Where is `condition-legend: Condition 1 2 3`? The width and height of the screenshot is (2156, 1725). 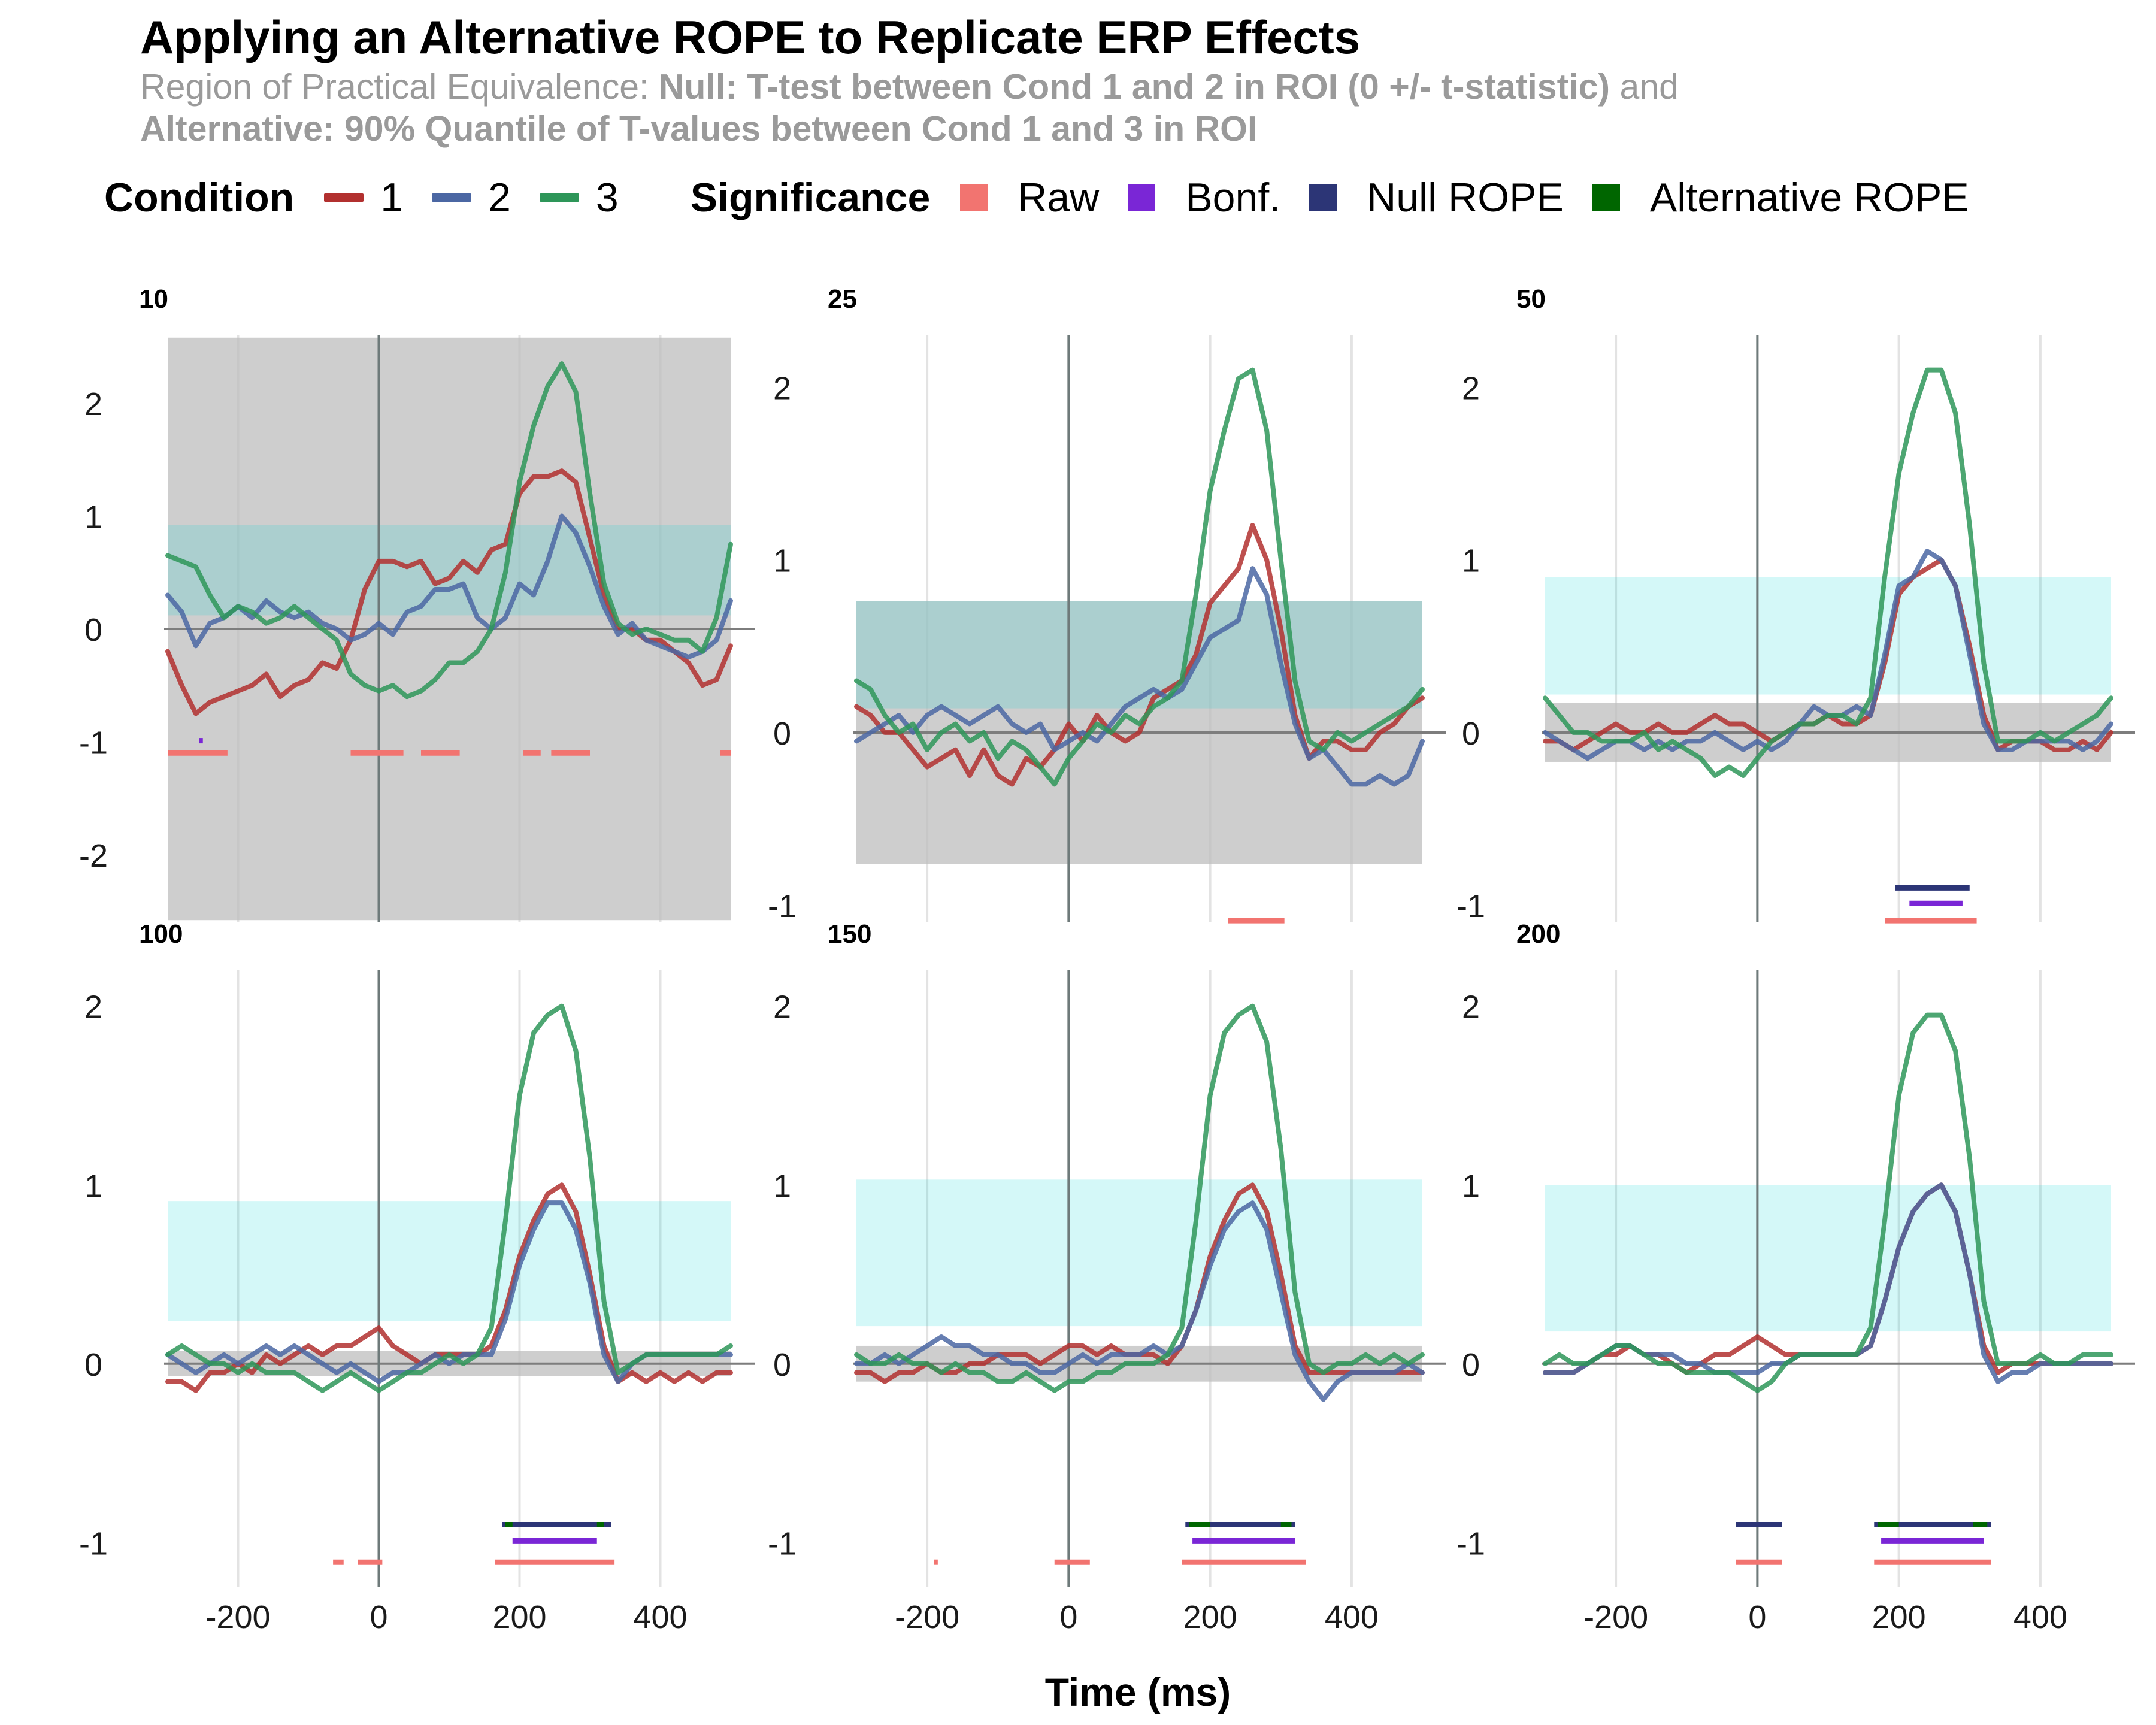
condition-legend: Condition 1 2 3 is located at coordinates (398, 197).